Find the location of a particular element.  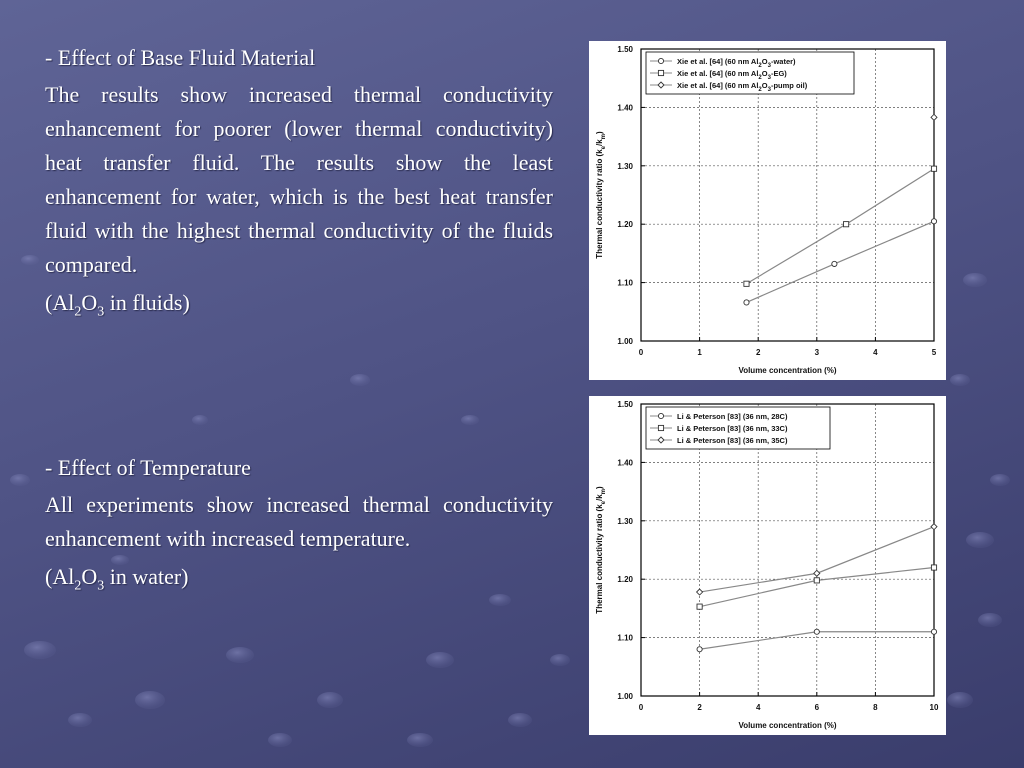

chart1-series-2-point is located at coordinates (846, 224).